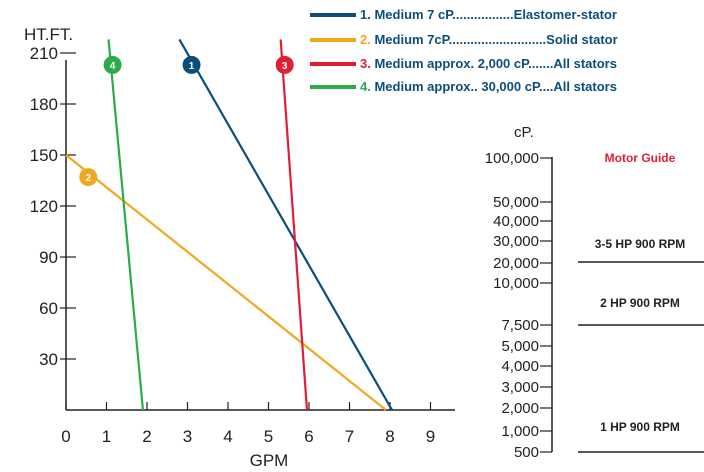  I want to click on legend-number-4: 4., so click(365, 86).